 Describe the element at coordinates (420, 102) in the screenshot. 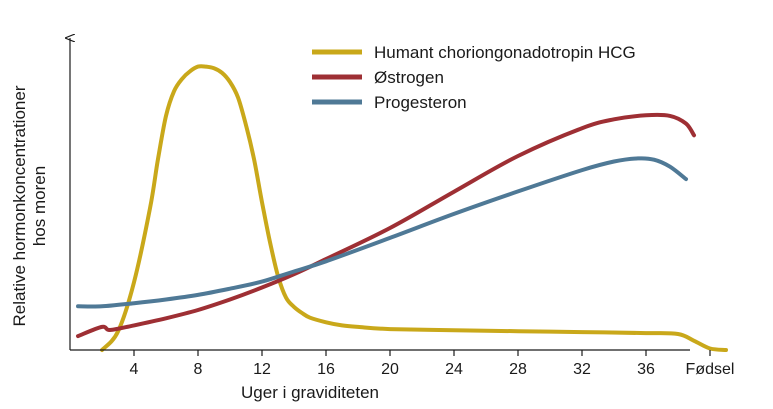

I see `legend-label-progesteron: Progesteron` at that location.